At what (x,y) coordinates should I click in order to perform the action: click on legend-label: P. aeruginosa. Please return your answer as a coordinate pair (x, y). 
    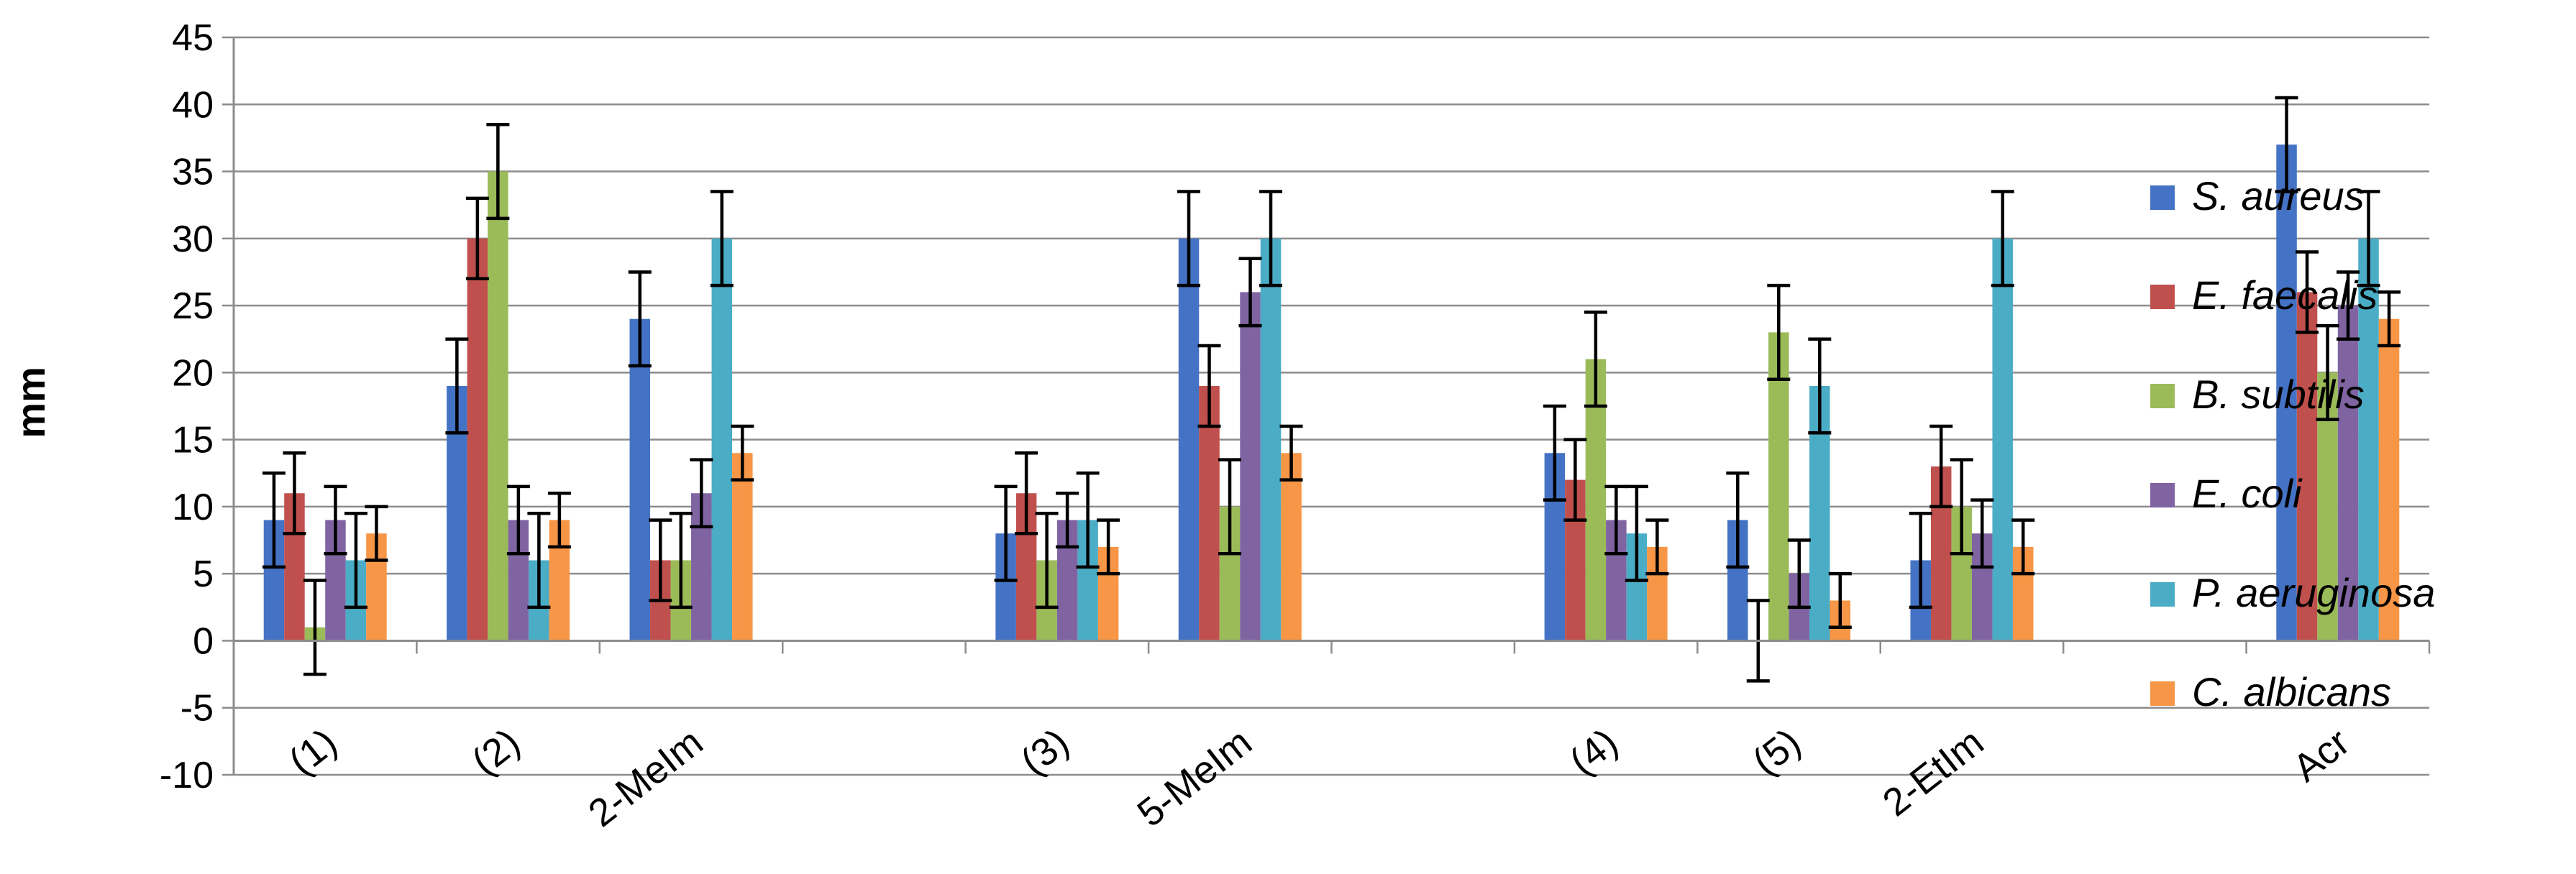
    Looking at the image, I should click on (2313, 592).